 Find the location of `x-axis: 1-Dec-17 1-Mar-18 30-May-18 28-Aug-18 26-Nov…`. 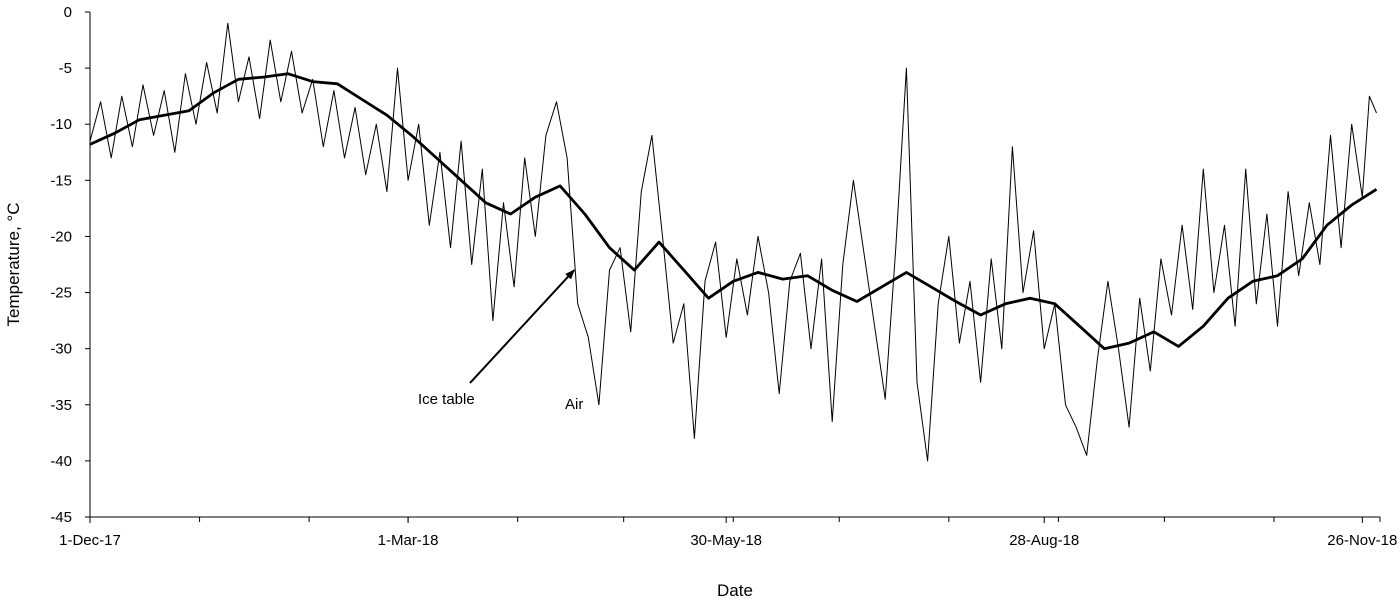

x-axis: 1-Dec-17 1-Mar-18 30-May-18 28-Aug-18 26-Nov… is located at coordinates (728, 532).